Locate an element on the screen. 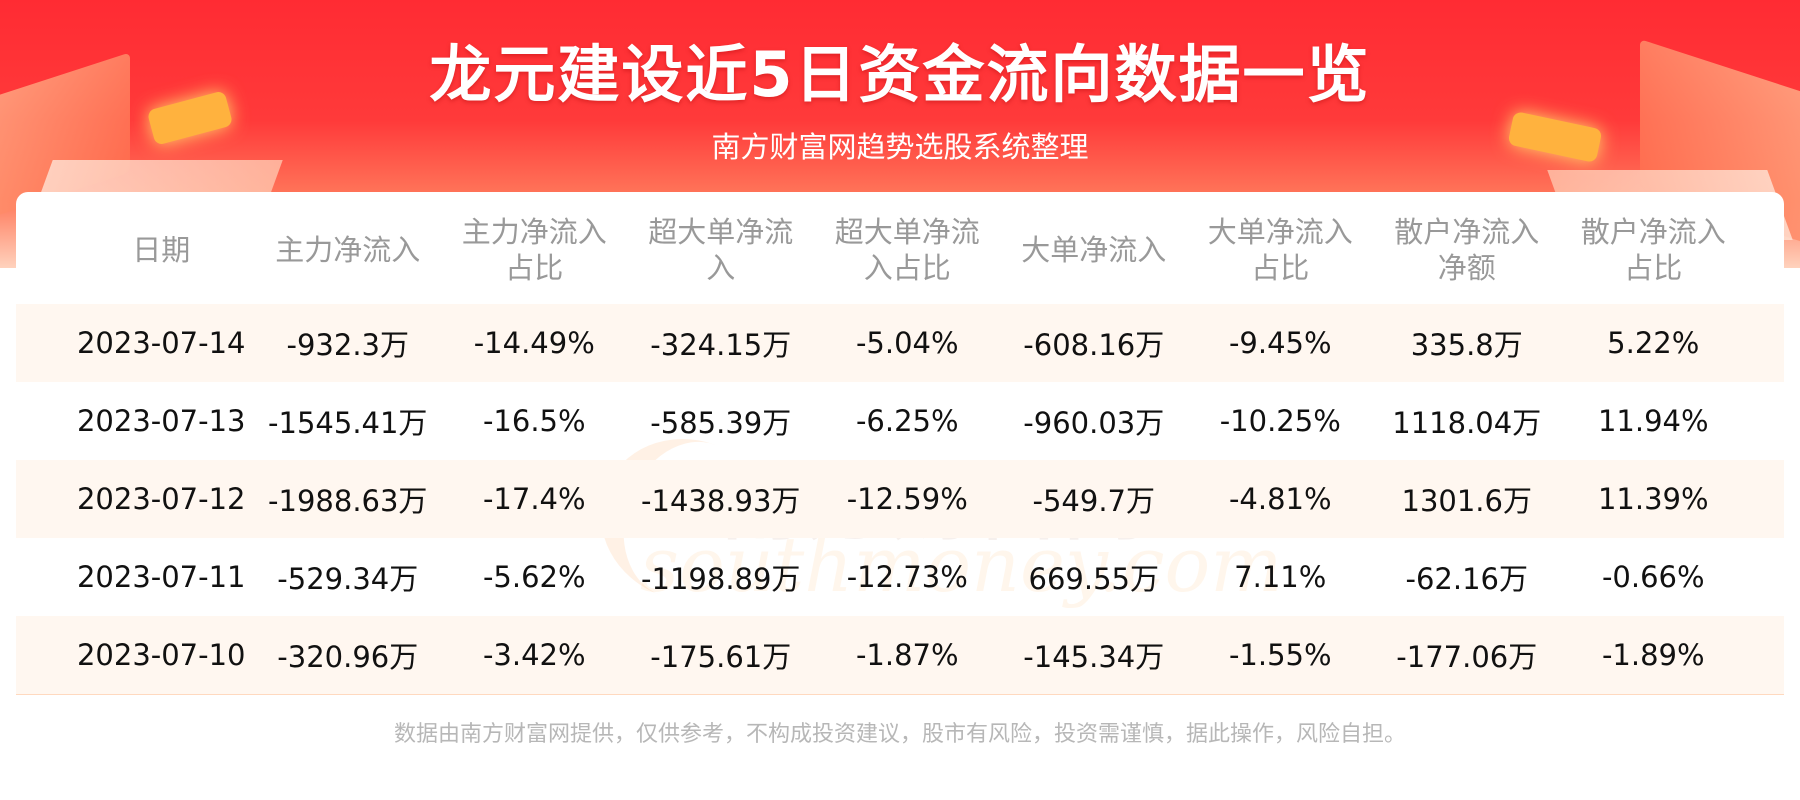 The width and height of the screenshot is (1800, 800). value-cell: -12.59% is located at coordinates (907, 499).